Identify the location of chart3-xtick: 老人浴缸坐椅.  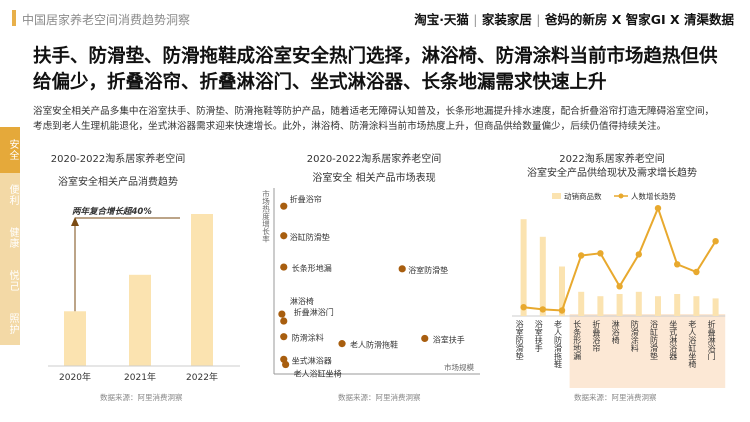
(692, 343).